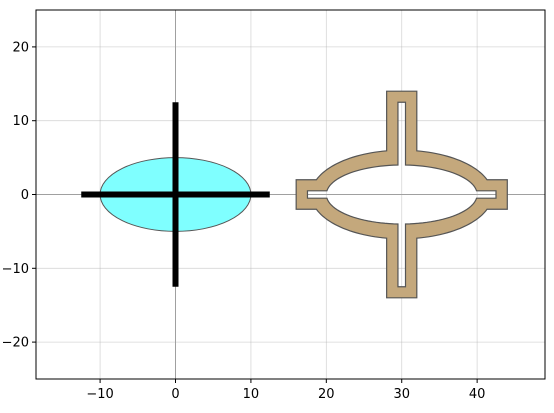  I want to click on x-tick-label: 10, so click(251, 394).